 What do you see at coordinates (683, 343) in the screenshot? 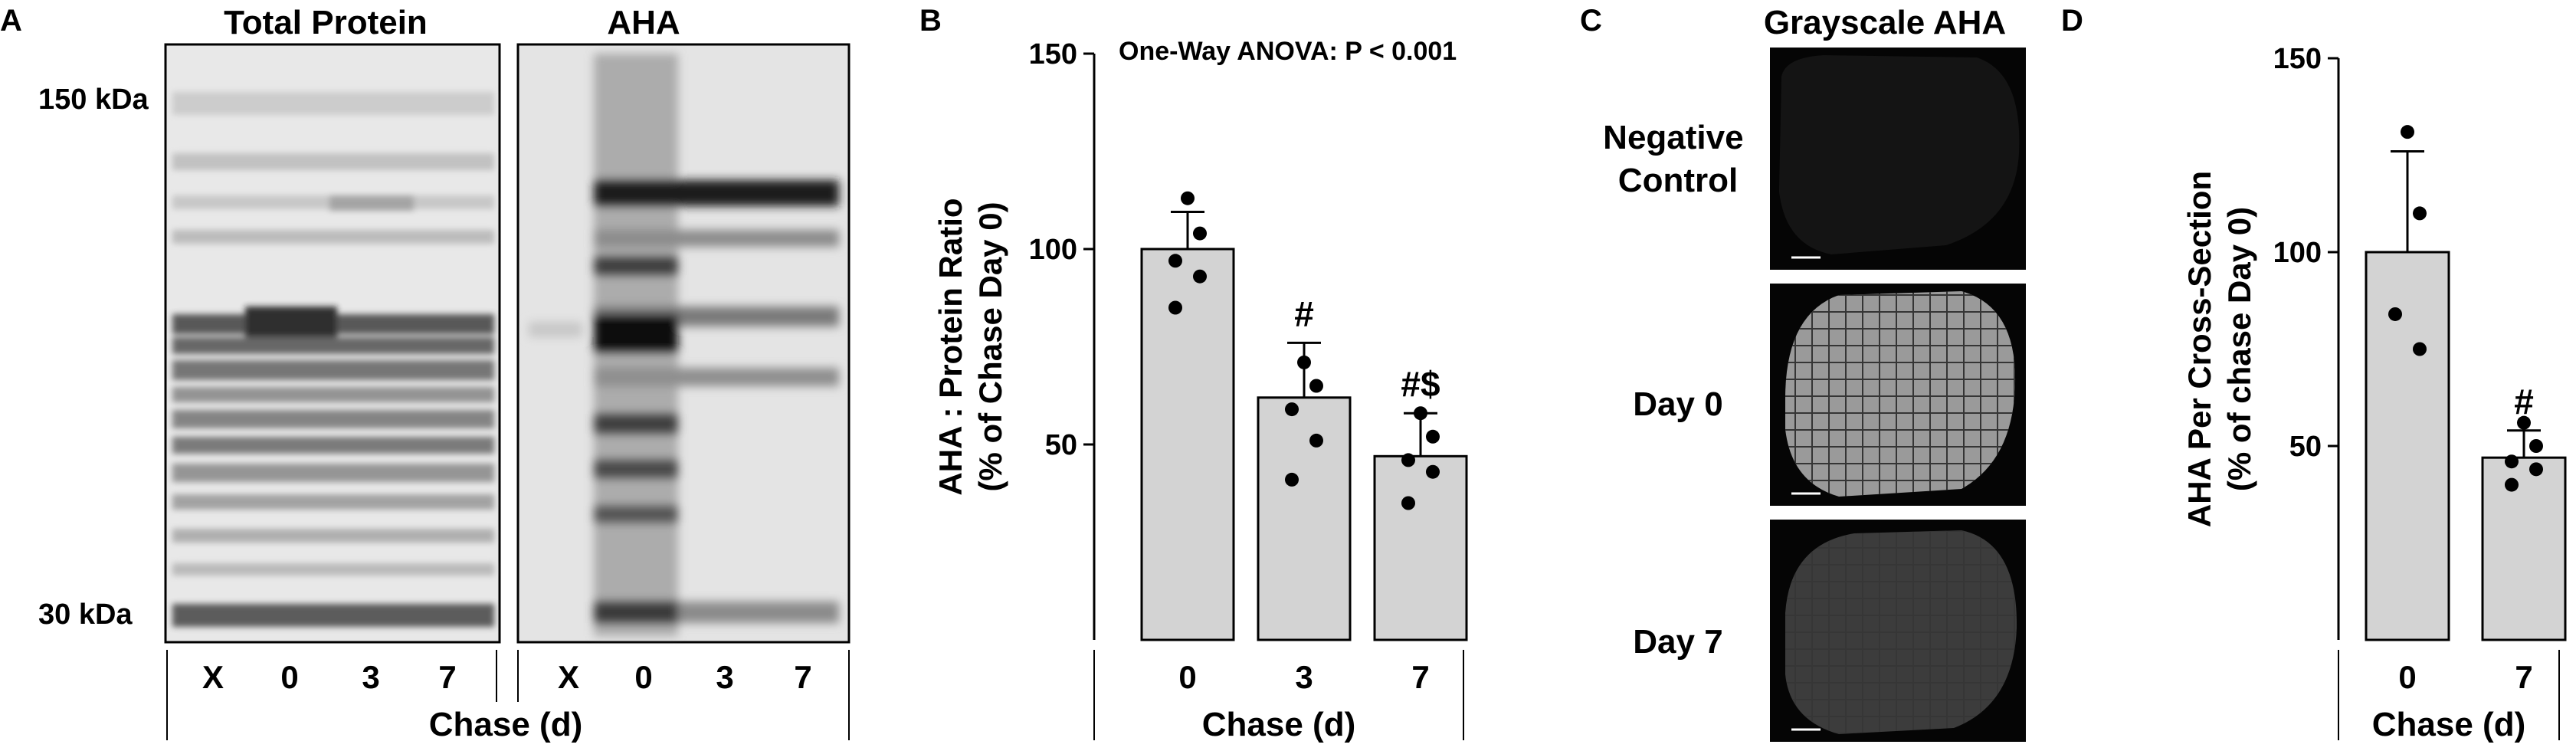
I see `aha-blot` at bounding box center [683, 343].